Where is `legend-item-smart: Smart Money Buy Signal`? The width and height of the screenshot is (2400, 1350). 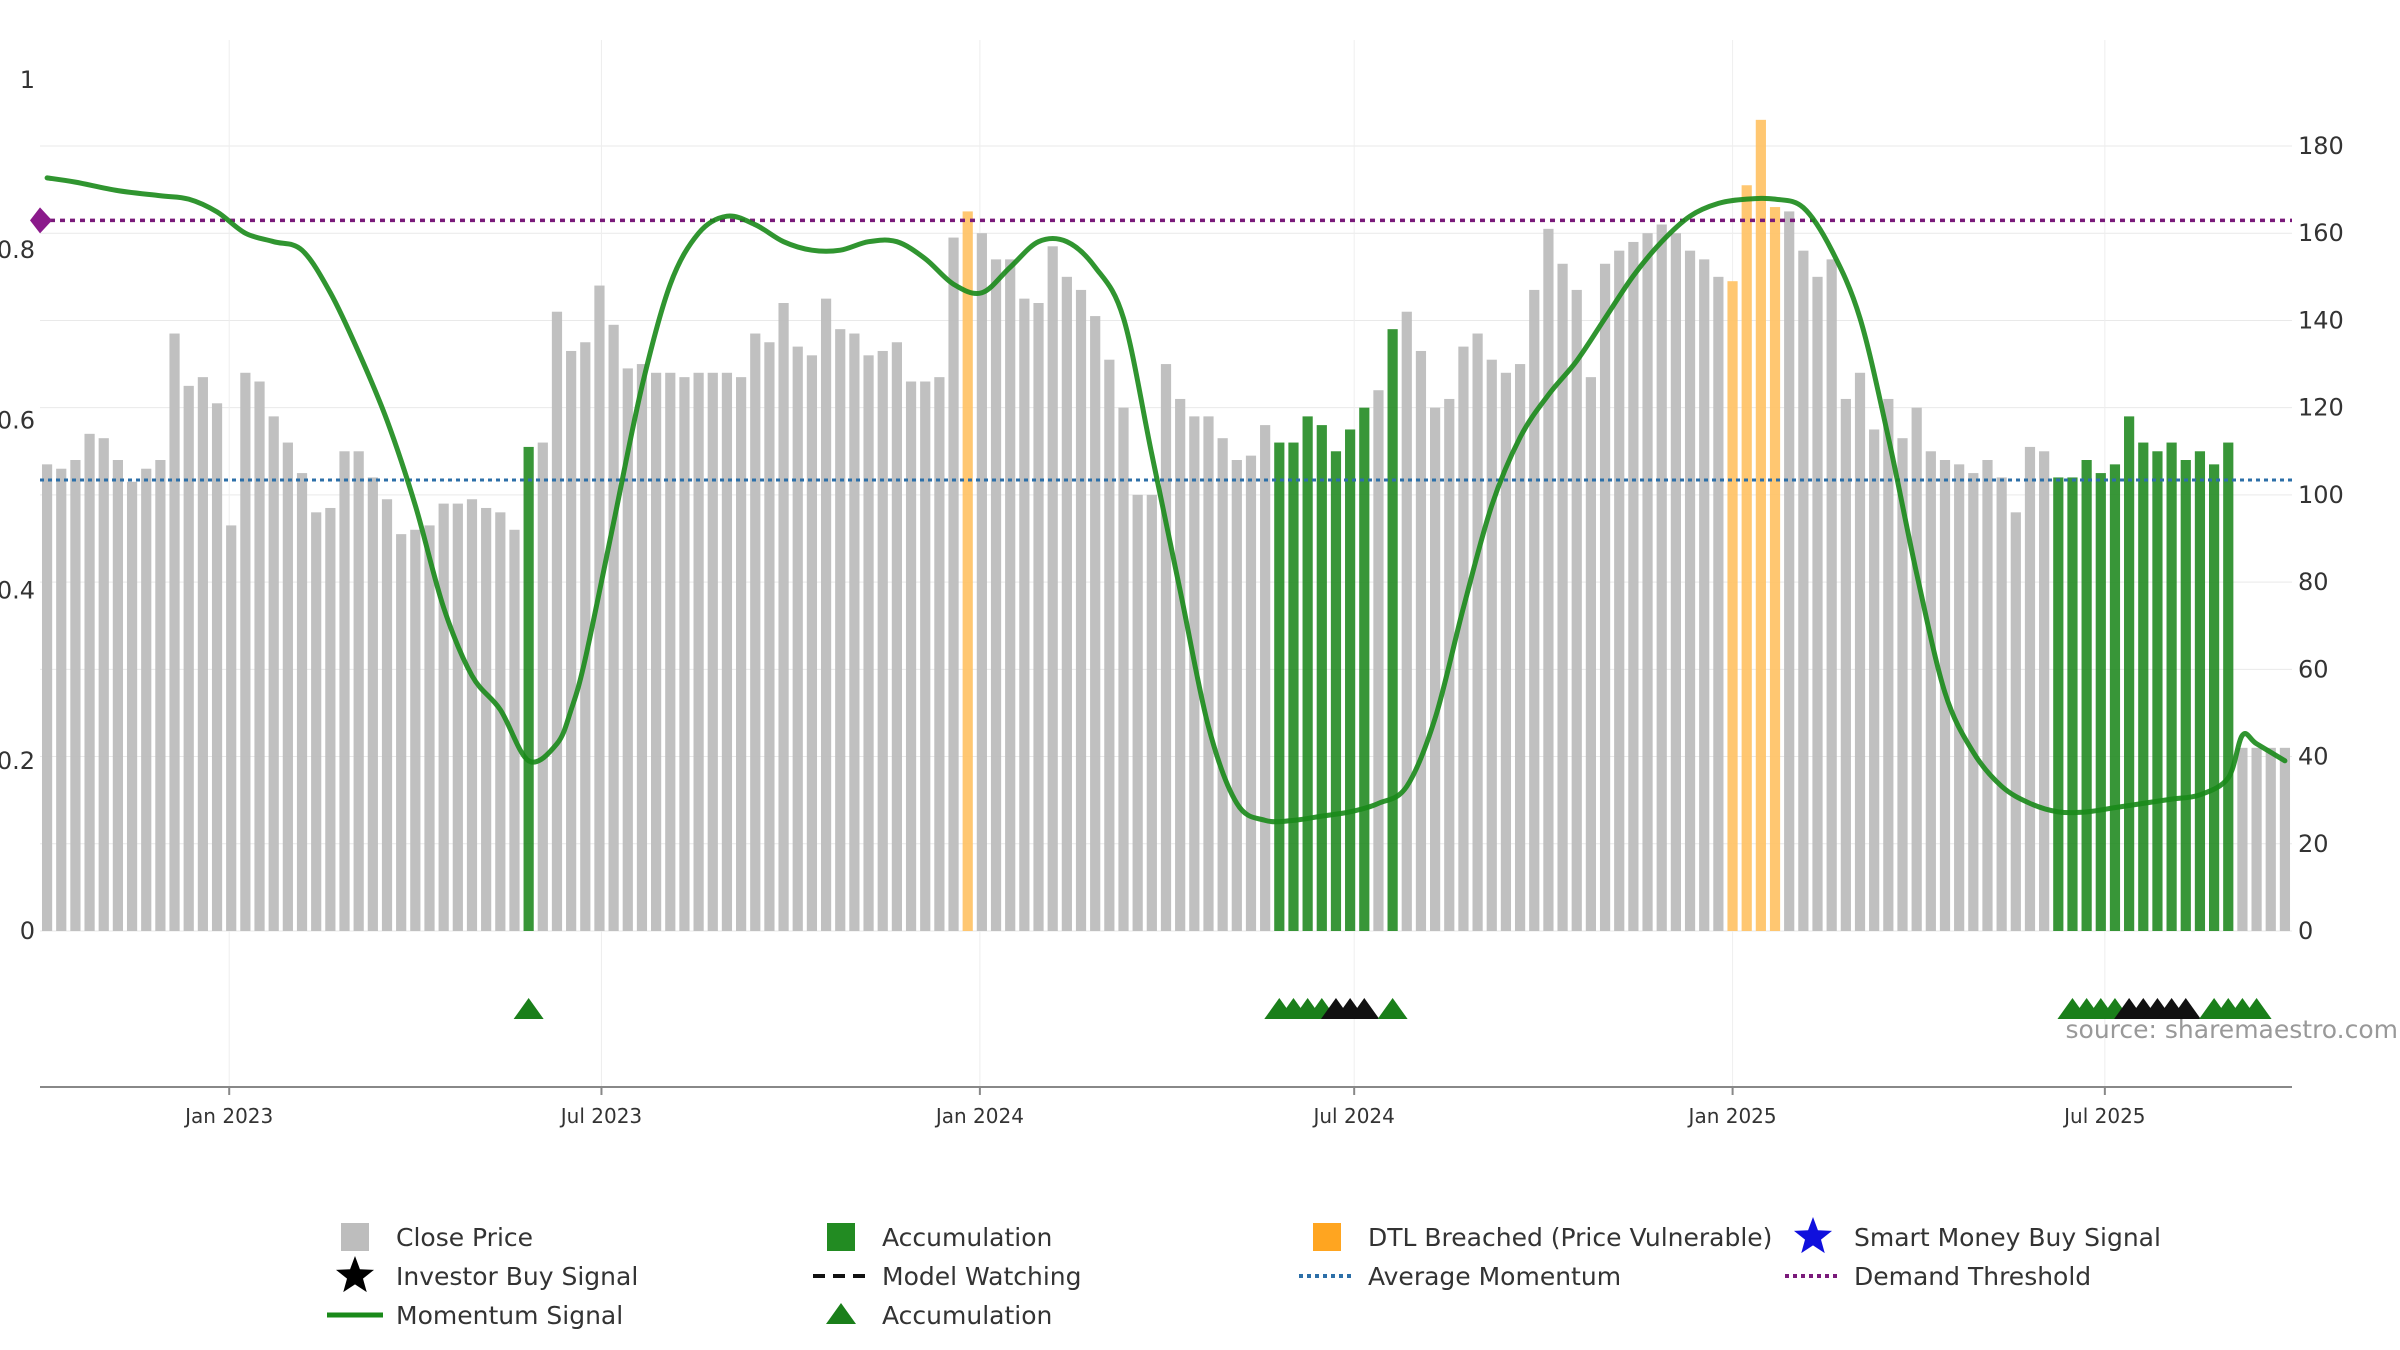 legend-item-smart: Smart Money Buy Signal is located at coordinates (1977, 1235).